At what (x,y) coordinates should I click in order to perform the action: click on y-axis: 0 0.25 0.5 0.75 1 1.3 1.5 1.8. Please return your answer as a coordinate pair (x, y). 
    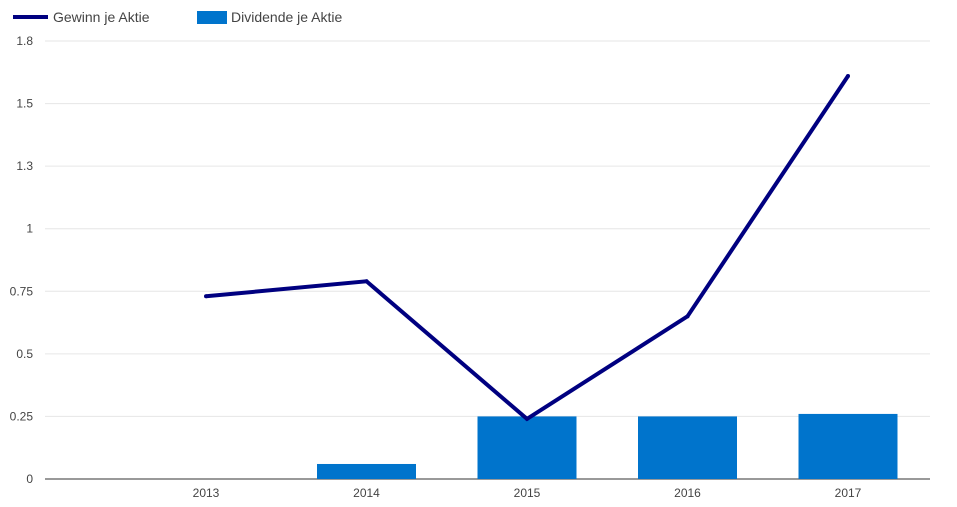
    Looking at the image, I should click on (22, 260).